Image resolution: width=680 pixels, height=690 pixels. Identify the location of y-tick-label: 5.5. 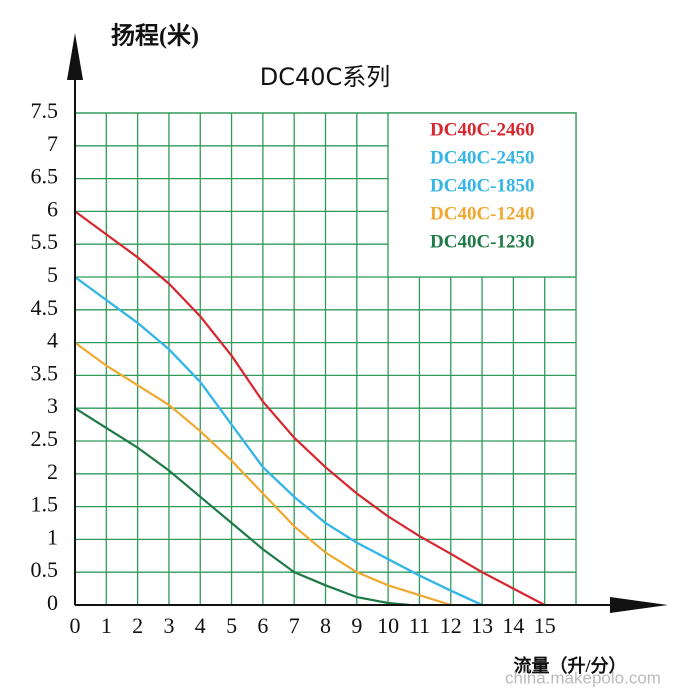
(45, 241).